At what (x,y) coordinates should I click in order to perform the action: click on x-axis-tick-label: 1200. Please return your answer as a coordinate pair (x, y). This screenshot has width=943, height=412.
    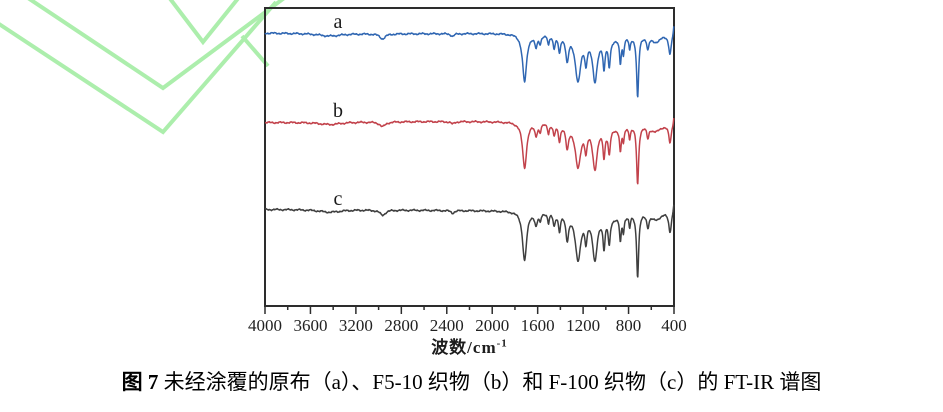
    Looking at the image, I should click on (583, 325).